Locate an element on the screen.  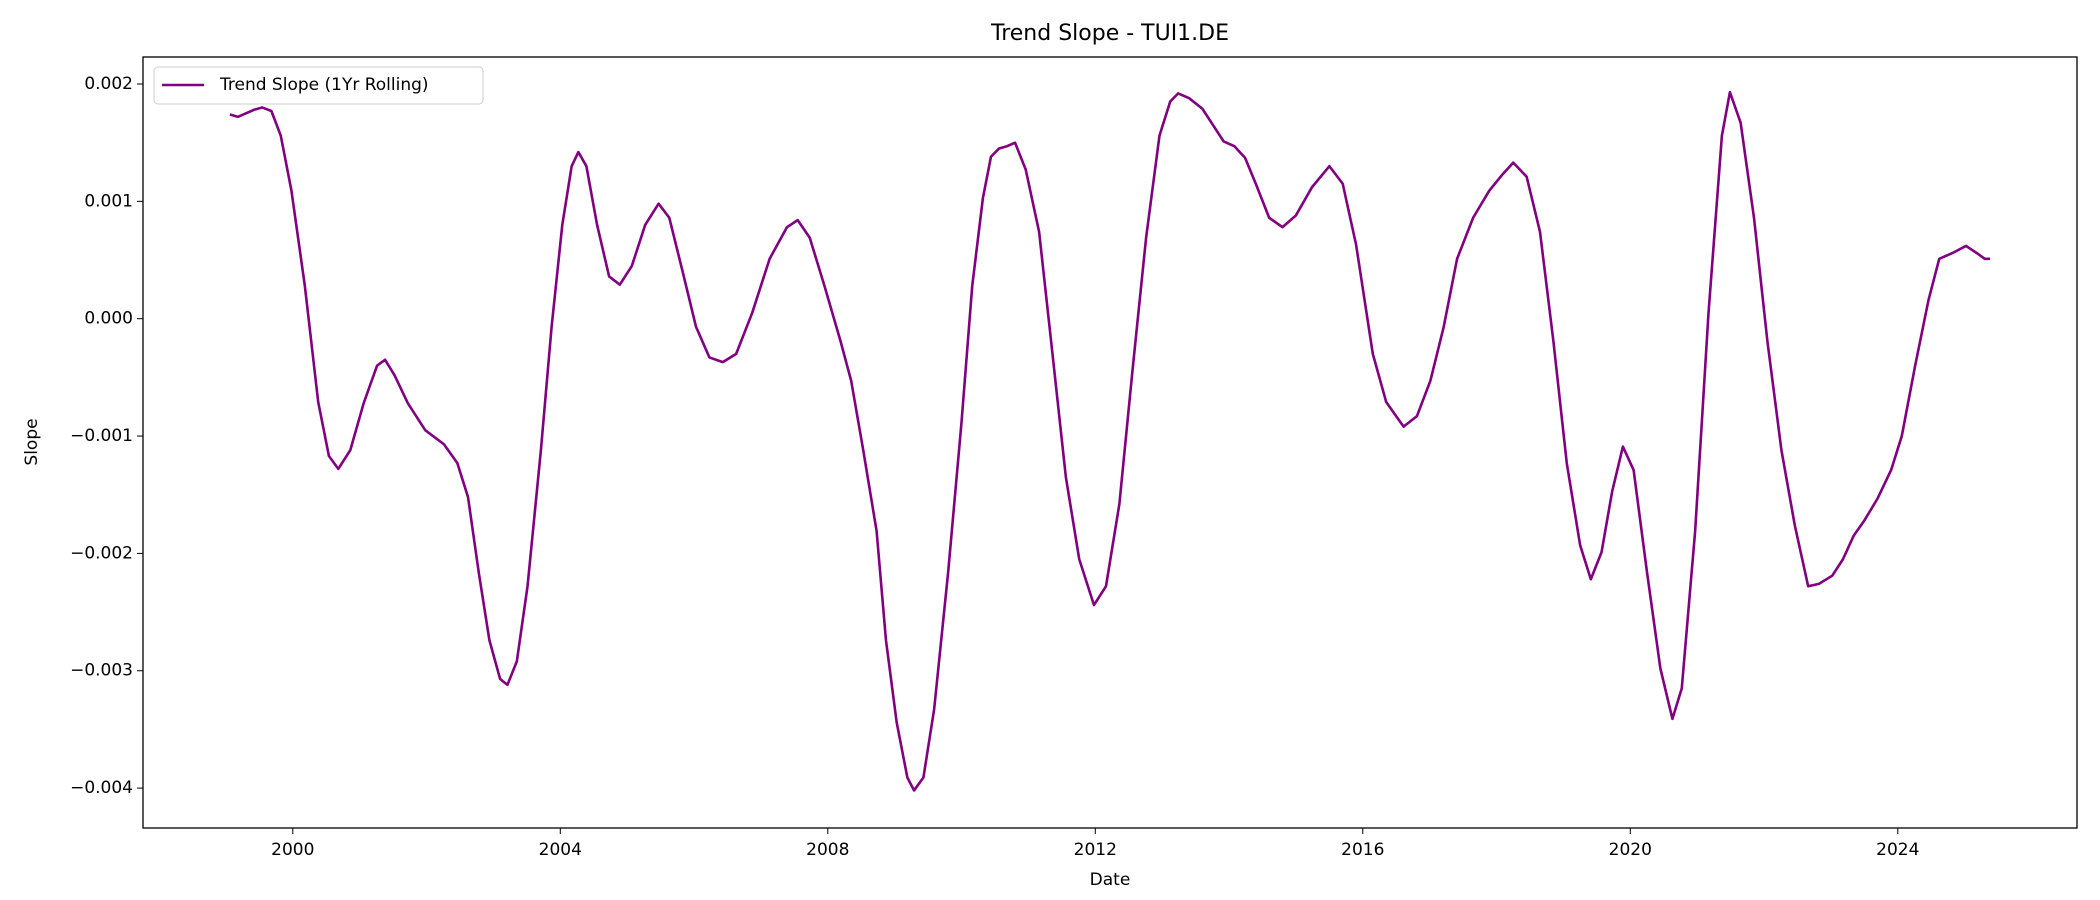
legend-label: Trend Slope (1Yr Rolling) is located at coordinates (324, 85).